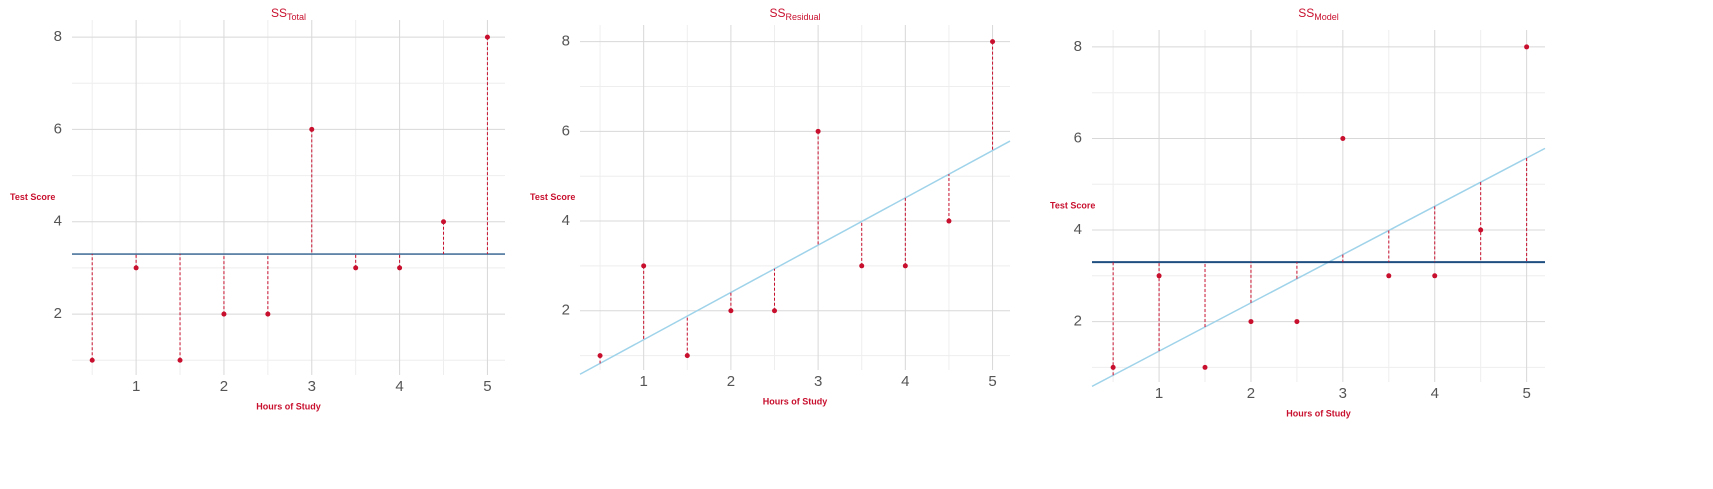 The width and height of the screenshot is (1713, 489). I want to click on chart-title: SSTotal, so click(288, 14).